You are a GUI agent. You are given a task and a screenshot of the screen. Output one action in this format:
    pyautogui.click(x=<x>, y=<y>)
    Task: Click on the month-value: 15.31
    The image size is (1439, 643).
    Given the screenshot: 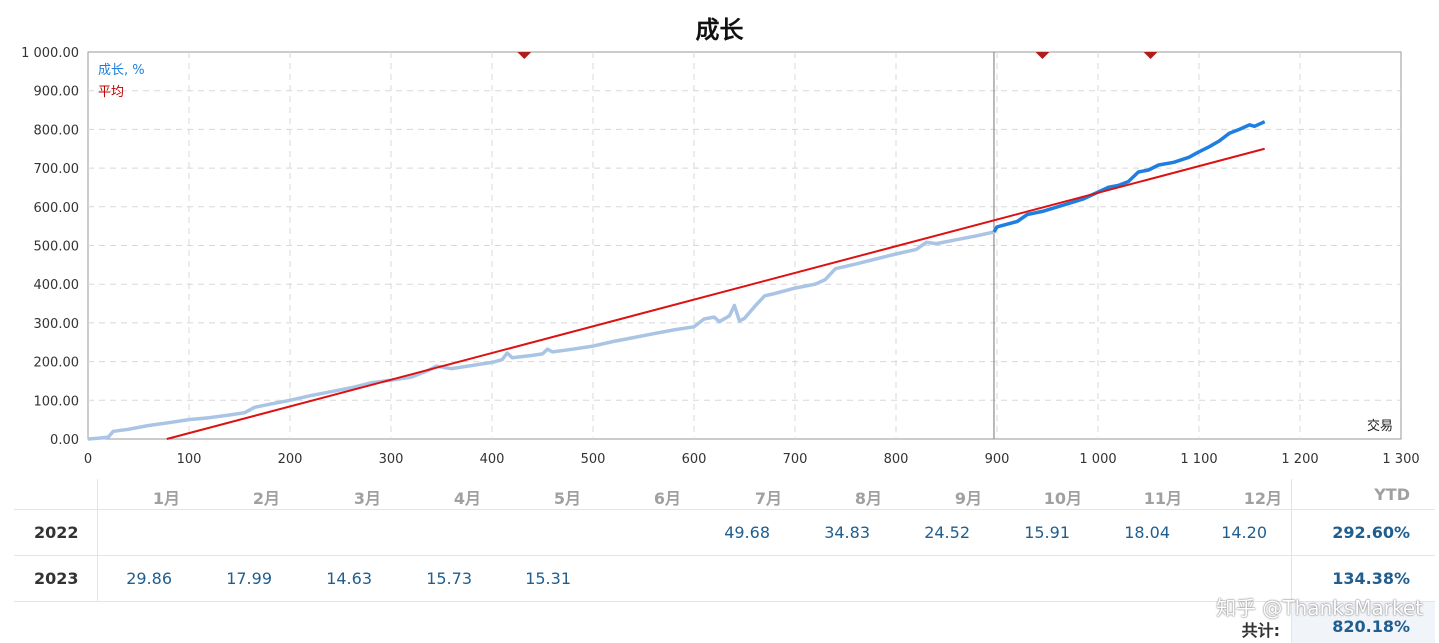 What is the action you would take?
    pyautogui.click(x=548, y=578)
    